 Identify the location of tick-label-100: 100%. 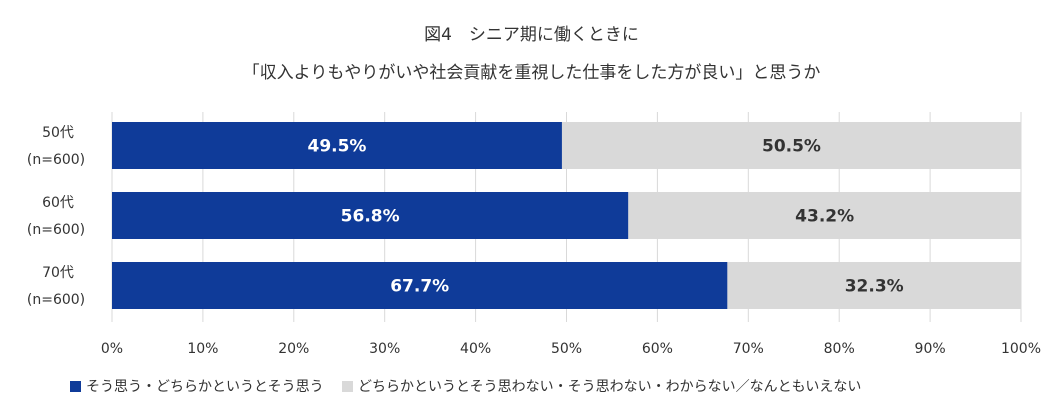
(1021, 349).